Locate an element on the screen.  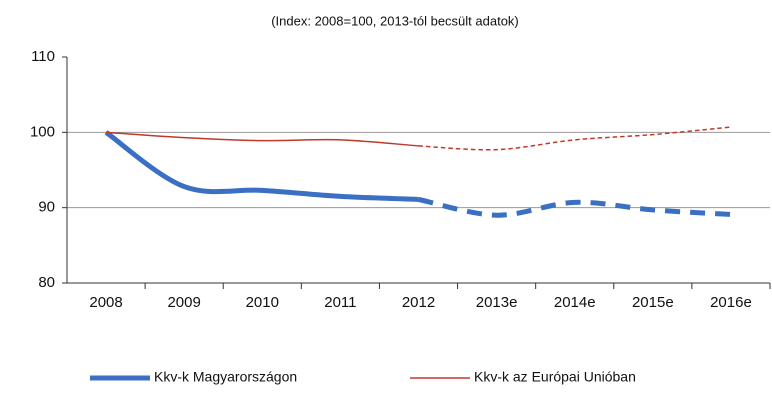
x-tick-label: 2008 is located at coordinates (105, 302).